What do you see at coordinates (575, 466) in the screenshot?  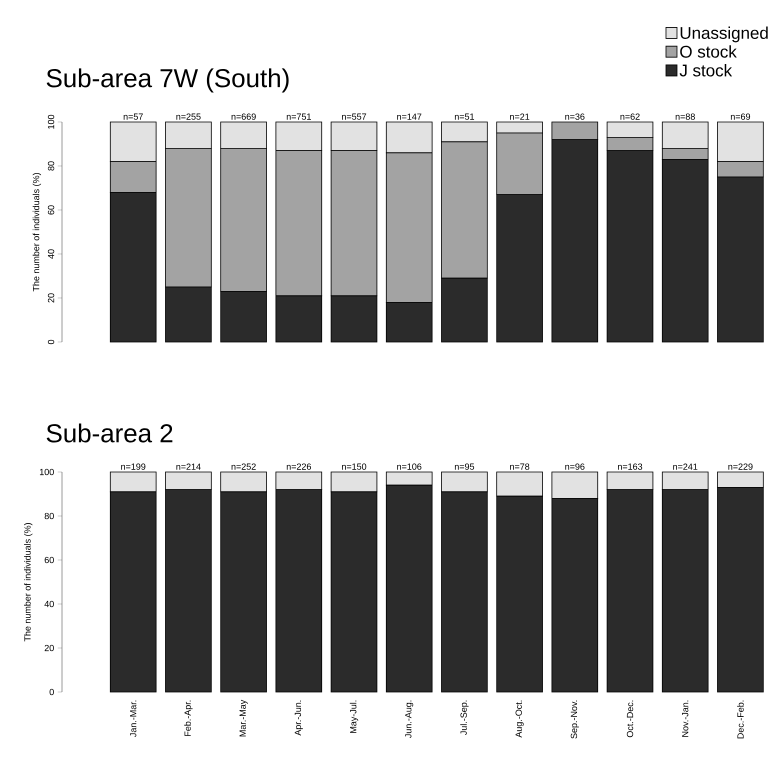 I see `annotation: n=96` at bounding box center [575, 466].